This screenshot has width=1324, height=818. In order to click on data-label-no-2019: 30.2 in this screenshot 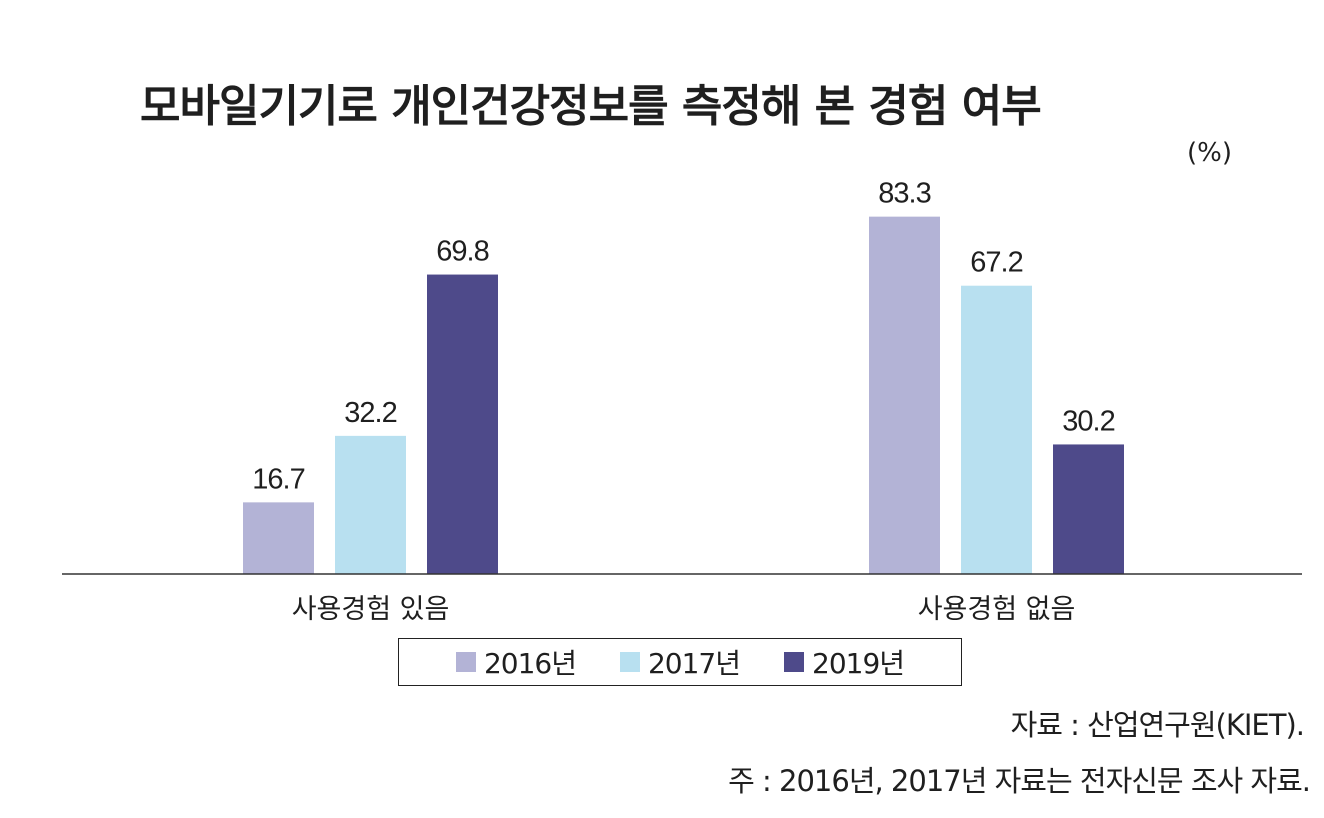, I will do `click(1088, 421)`.